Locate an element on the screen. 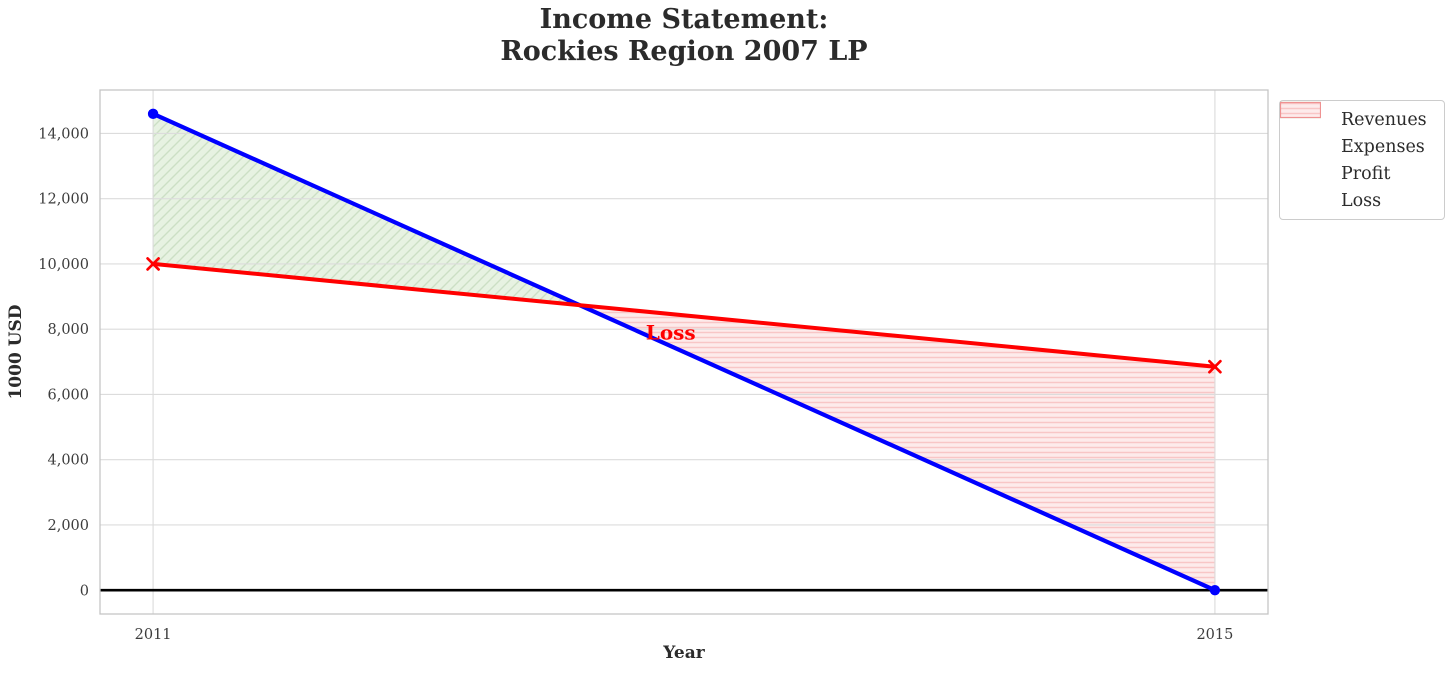  legend-item-loss: Loss is located at coordinates (1357, 157).